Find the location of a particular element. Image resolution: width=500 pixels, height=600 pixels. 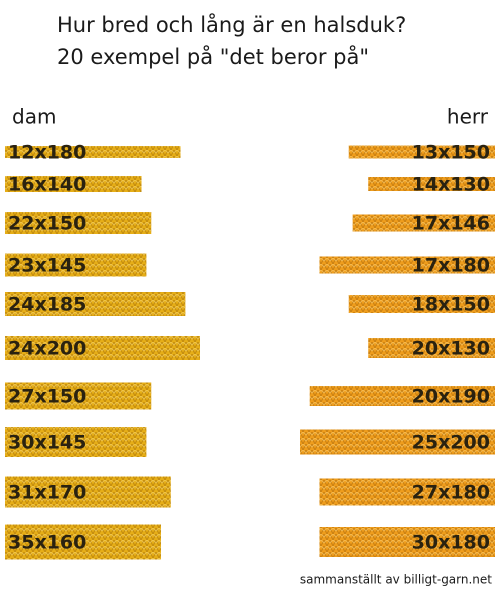

scarf-label: 17x146 is located at coordinates (451, 224).